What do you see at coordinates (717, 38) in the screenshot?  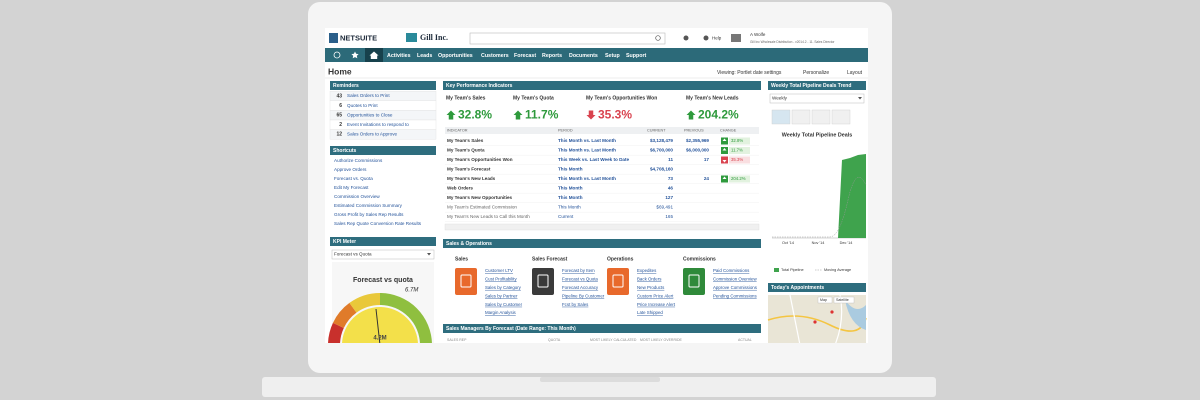 I see `help: Help` at bounding box center [717, 38].